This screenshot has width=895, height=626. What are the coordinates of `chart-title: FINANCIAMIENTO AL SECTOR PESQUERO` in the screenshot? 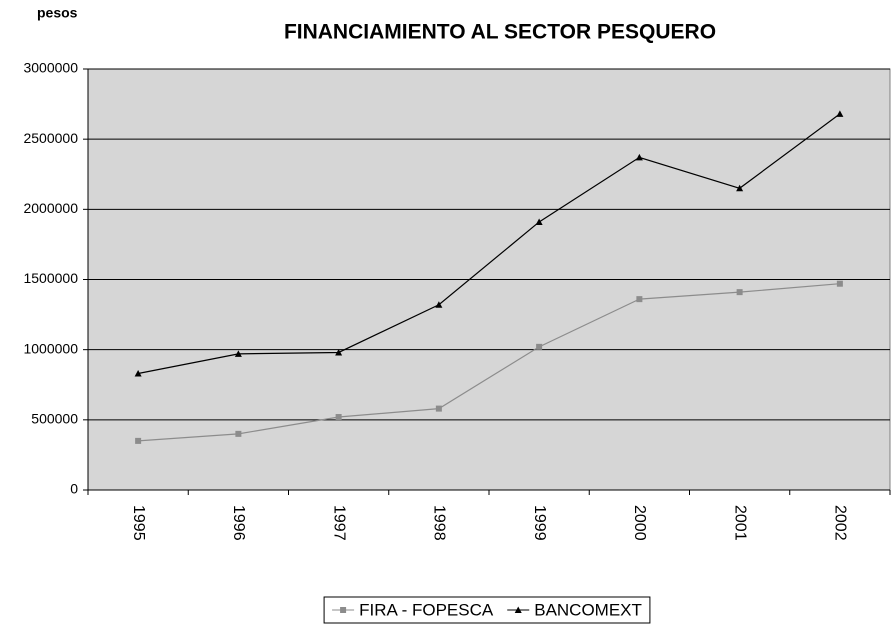 It's located at (500, 32).